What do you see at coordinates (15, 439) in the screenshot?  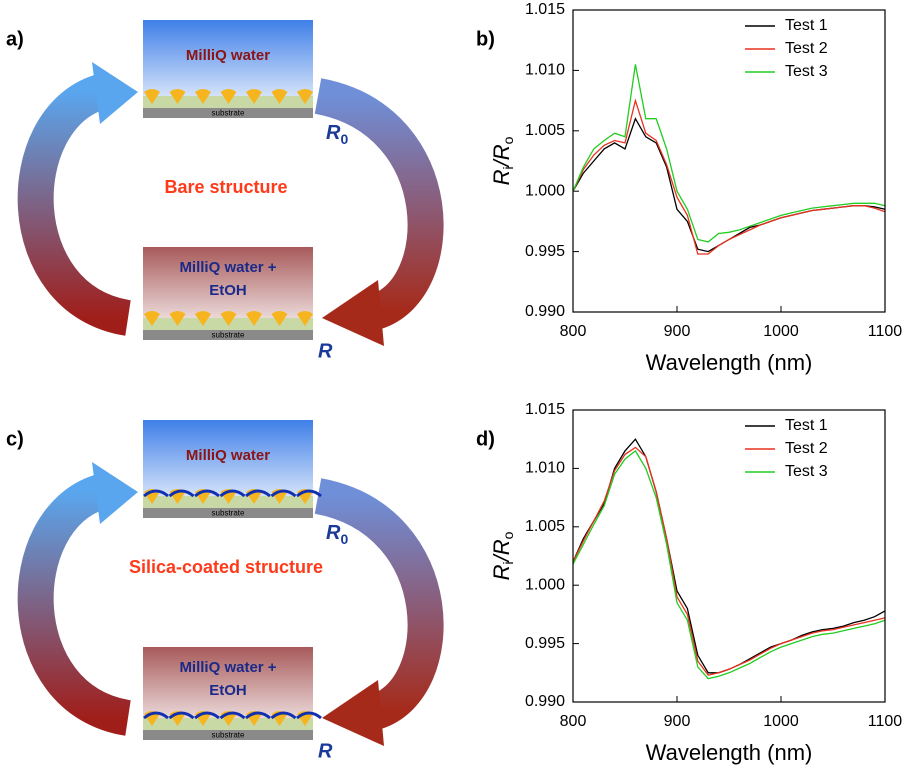 I see `panel-label: c)` at bounding box center [15, 439].